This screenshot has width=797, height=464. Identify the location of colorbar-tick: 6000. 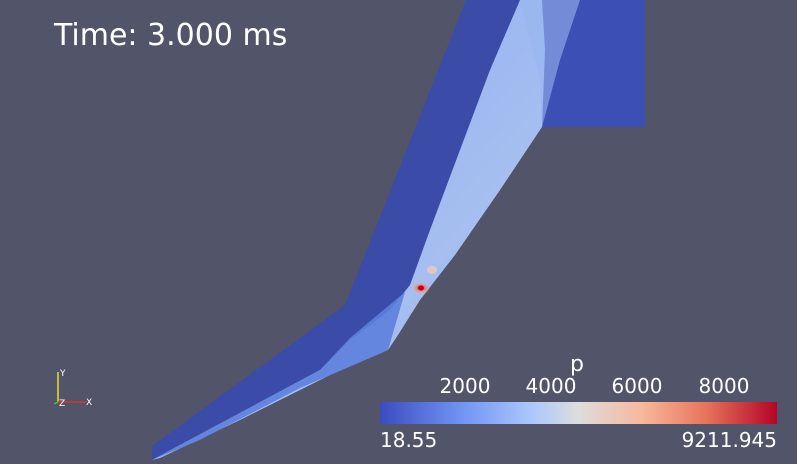
(637, 386).